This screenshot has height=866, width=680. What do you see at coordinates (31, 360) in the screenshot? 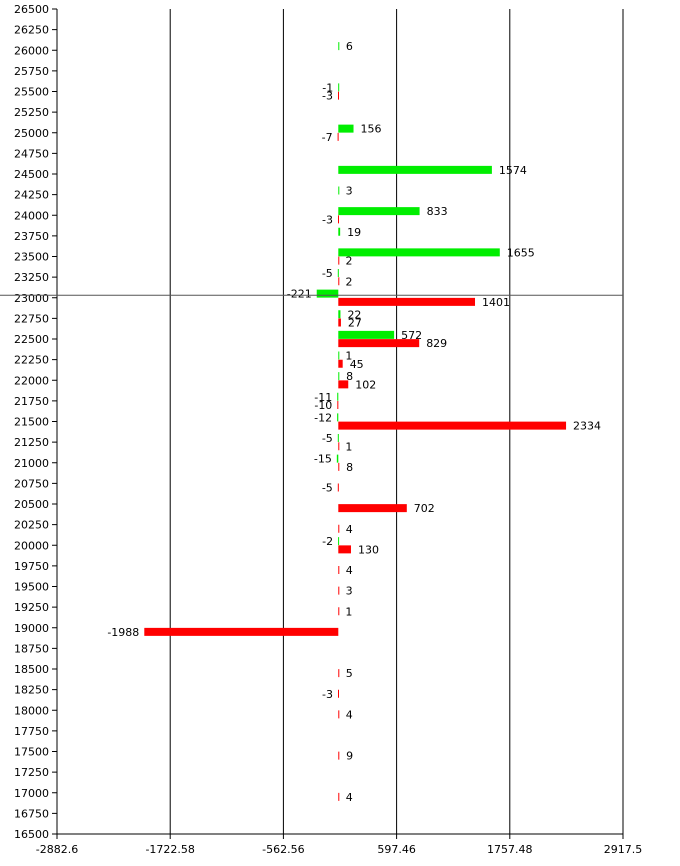
I see `y-tick-label: 22250` at bounding box center [31, 360].